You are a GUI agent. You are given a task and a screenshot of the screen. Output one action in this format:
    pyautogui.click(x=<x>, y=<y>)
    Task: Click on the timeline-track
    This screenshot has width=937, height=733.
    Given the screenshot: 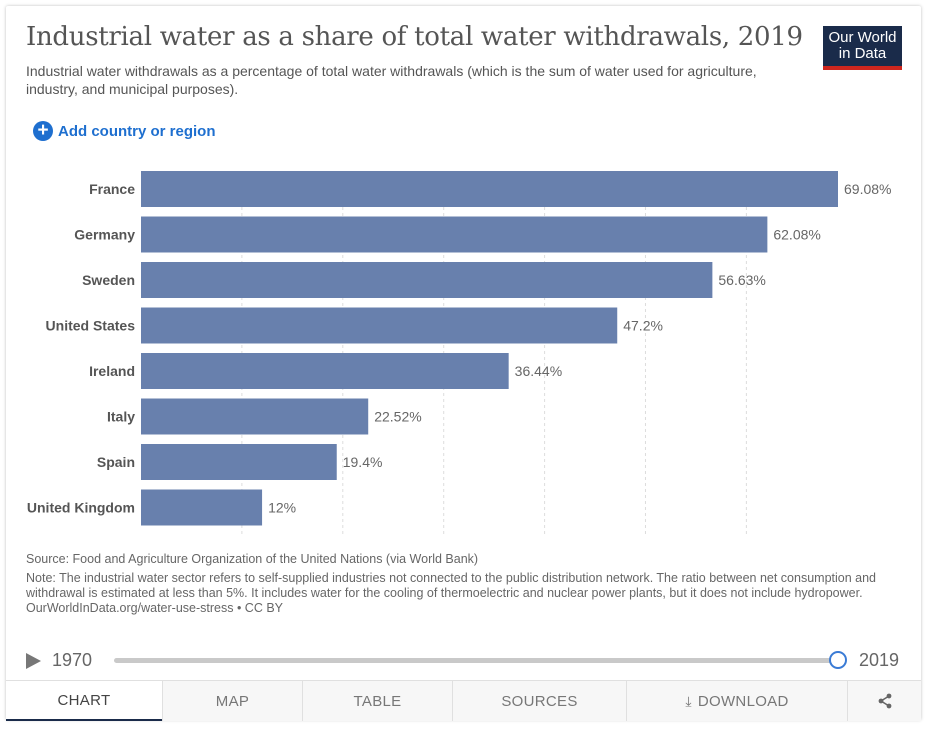 What is the action you would take?
    pyautogui.click(x=476, y=660)
    